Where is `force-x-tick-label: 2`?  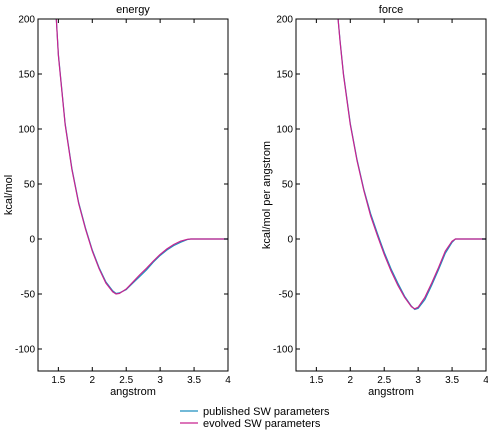
force-x-tick-label: 2 is located at coordinates (351, 380).